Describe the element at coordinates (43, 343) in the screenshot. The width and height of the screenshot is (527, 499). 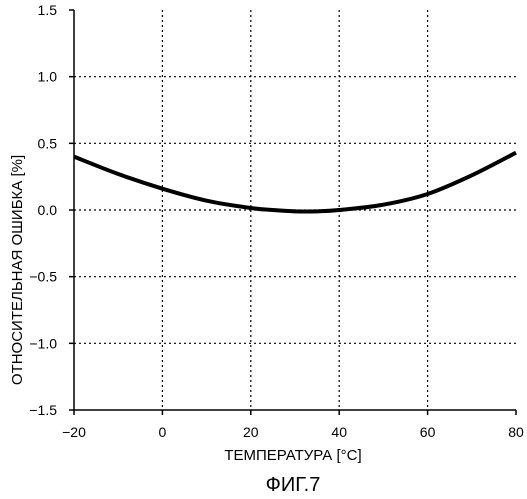
I see `y-tick-label-5: −1.0` at that location.